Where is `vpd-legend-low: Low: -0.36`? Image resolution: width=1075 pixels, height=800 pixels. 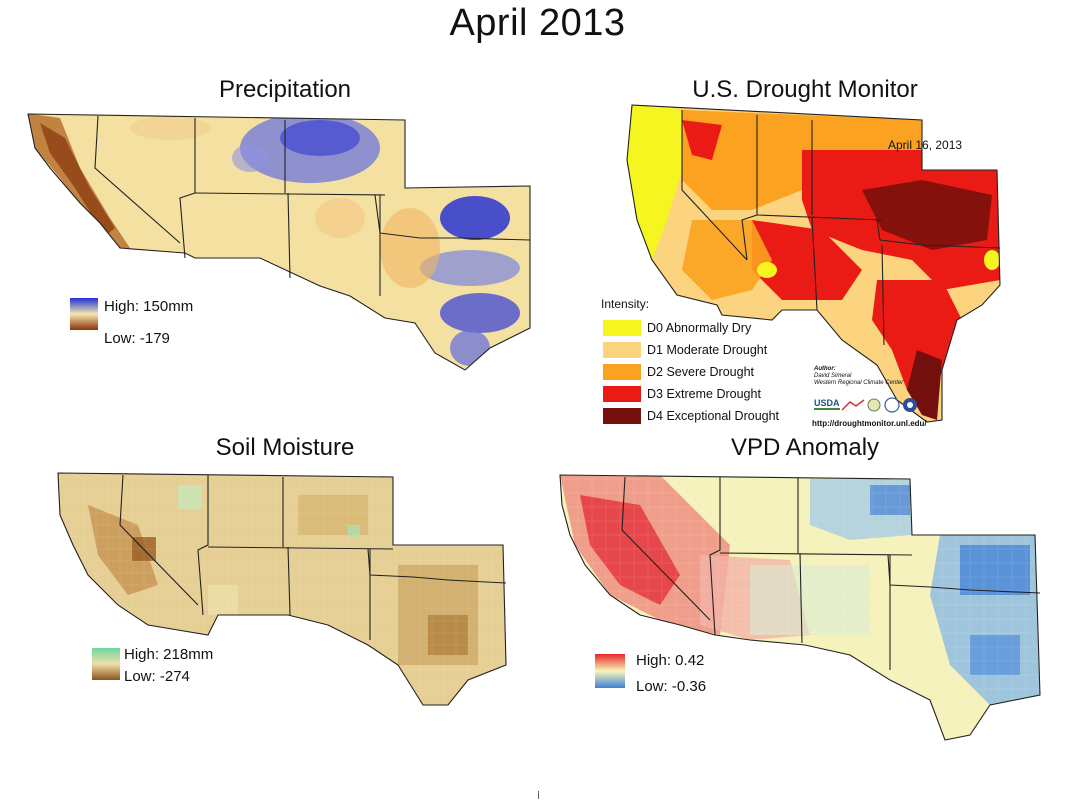
vpd-legend-low: Low: -0.36 is located at coordinates (671, 686).